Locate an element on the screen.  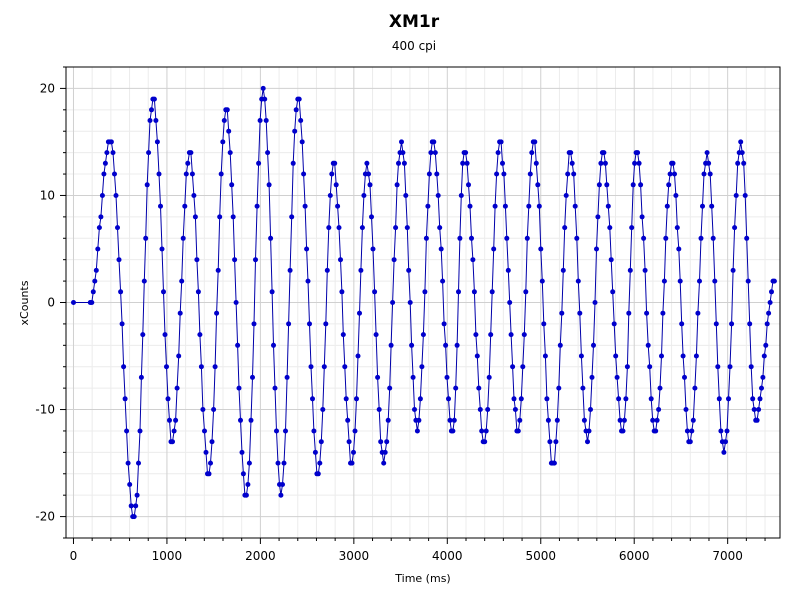
x-tick-label: 5000 is located at coordinates (540, 556).